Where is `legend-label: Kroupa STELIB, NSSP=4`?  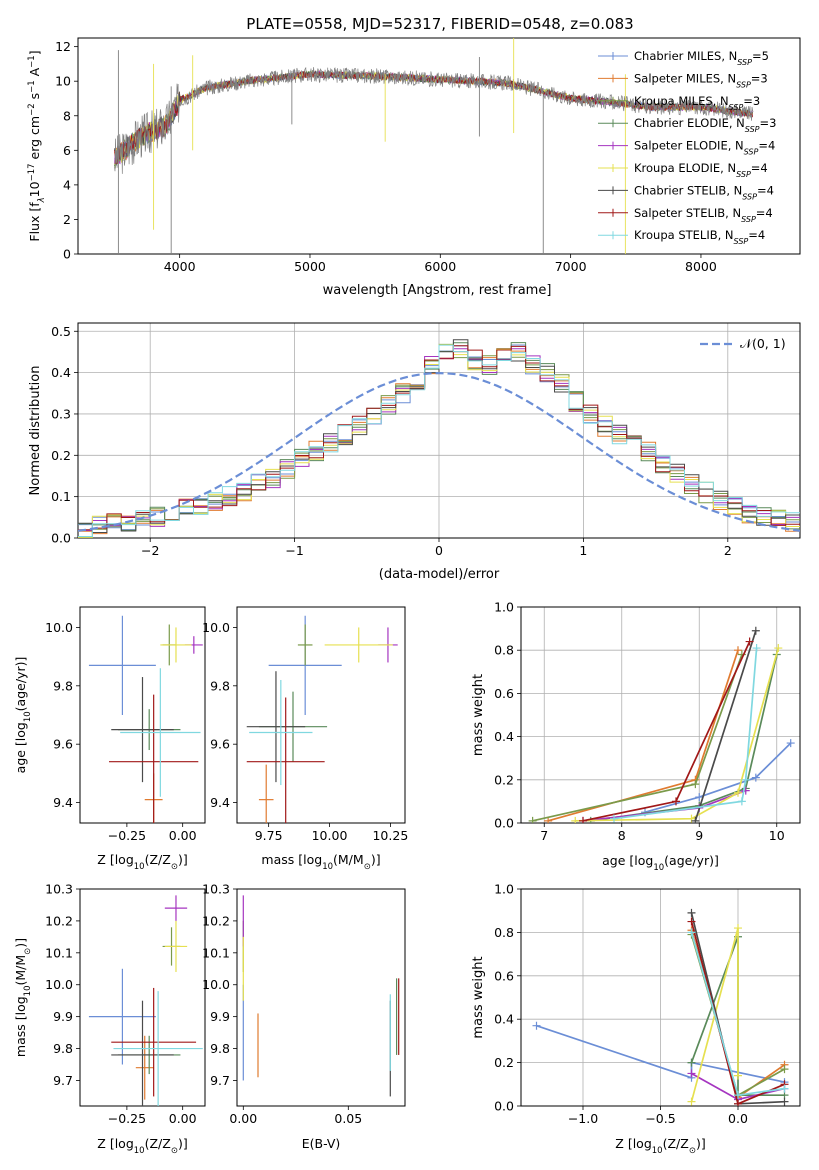 legend-label: Kroupa STELIB, NSSP=4 is located at coordinates (699, 237).